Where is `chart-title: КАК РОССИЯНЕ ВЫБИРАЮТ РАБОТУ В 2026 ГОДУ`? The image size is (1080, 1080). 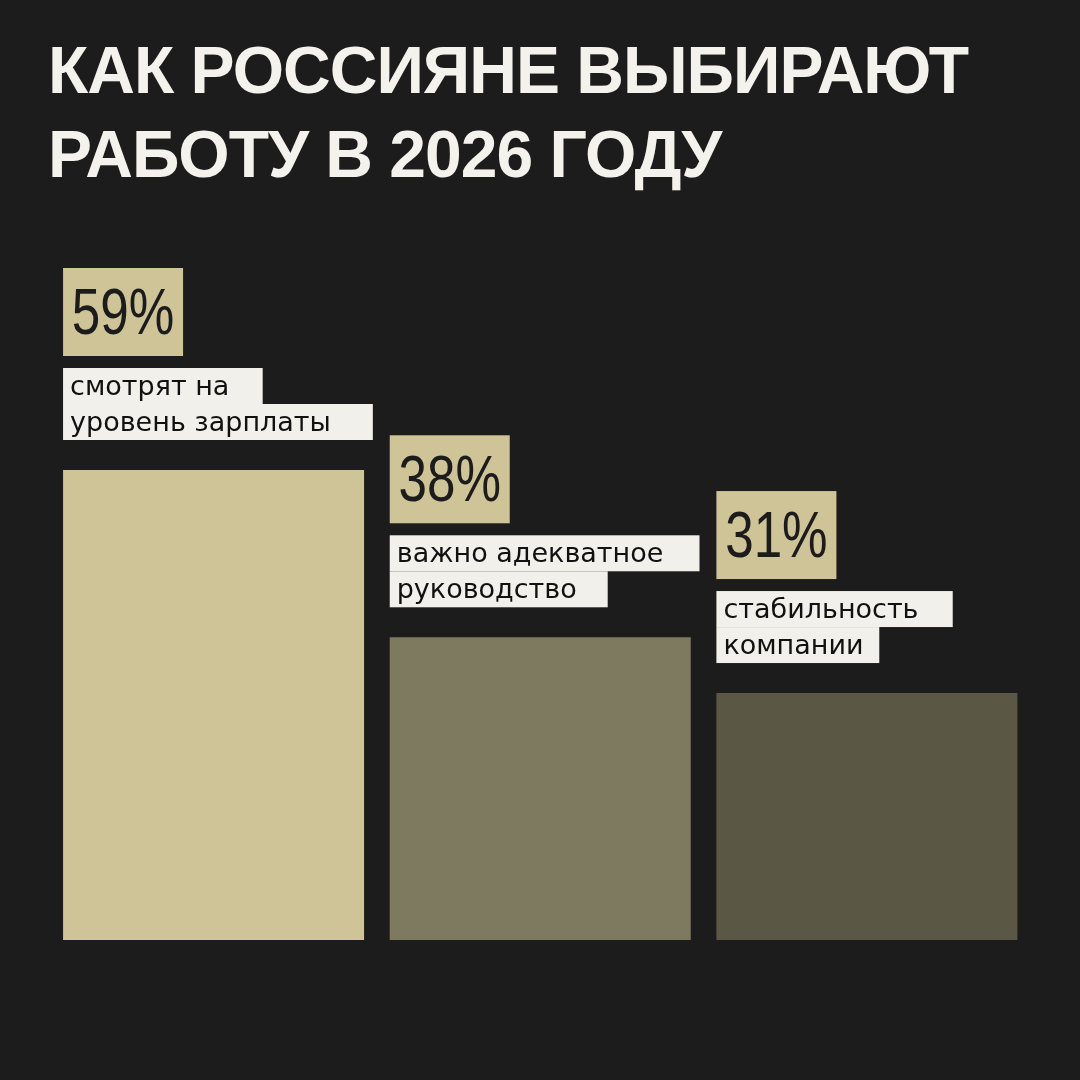
chart-title: КАК РОССИЯНЕ ВЫБИРАЮТ РАБОТУ В 2026 ГОДУ is located at coordinates (509, 112).